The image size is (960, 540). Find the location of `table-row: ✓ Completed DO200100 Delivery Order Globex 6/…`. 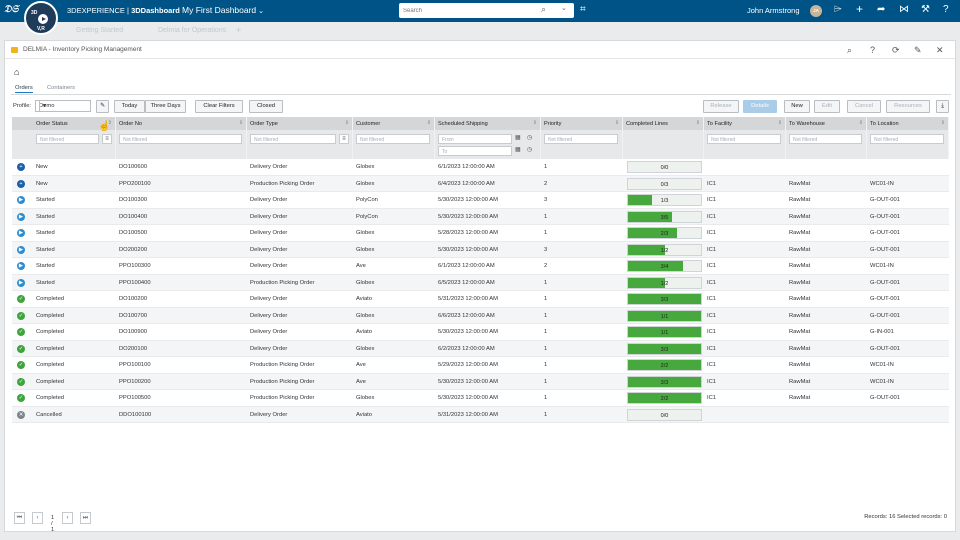

table-row: ✓ Completed DO200100 Delivery Order Globex 6/… is located at coordinates (480, 348).